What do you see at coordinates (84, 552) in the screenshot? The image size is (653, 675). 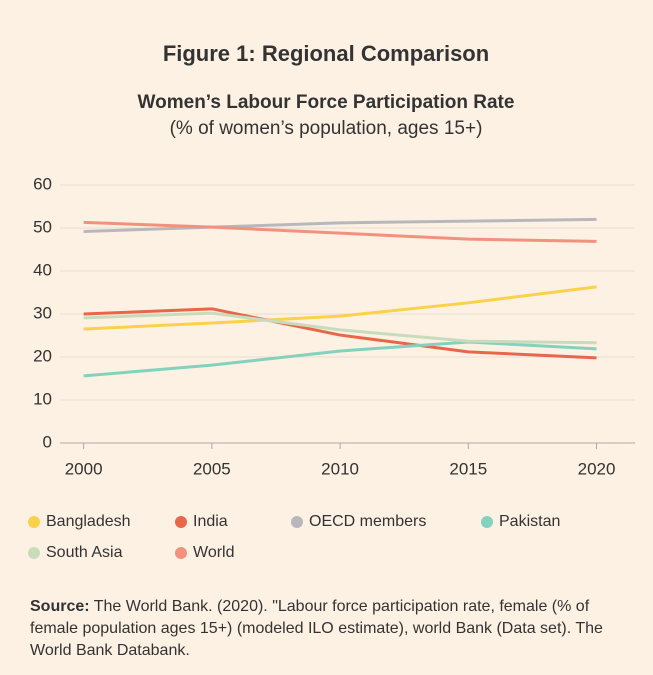 I see `legend-label: South Asia` at bounding box center [84, 552].